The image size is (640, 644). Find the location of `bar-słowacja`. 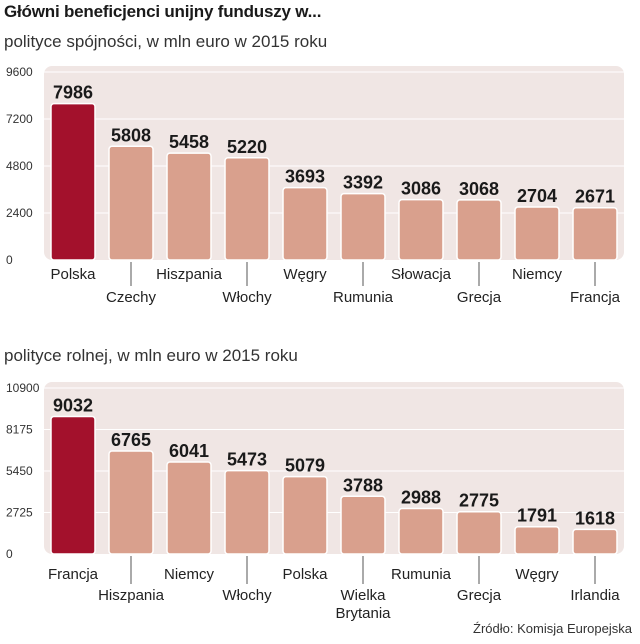

bar-słowacja is located at coordinates (421, 229).